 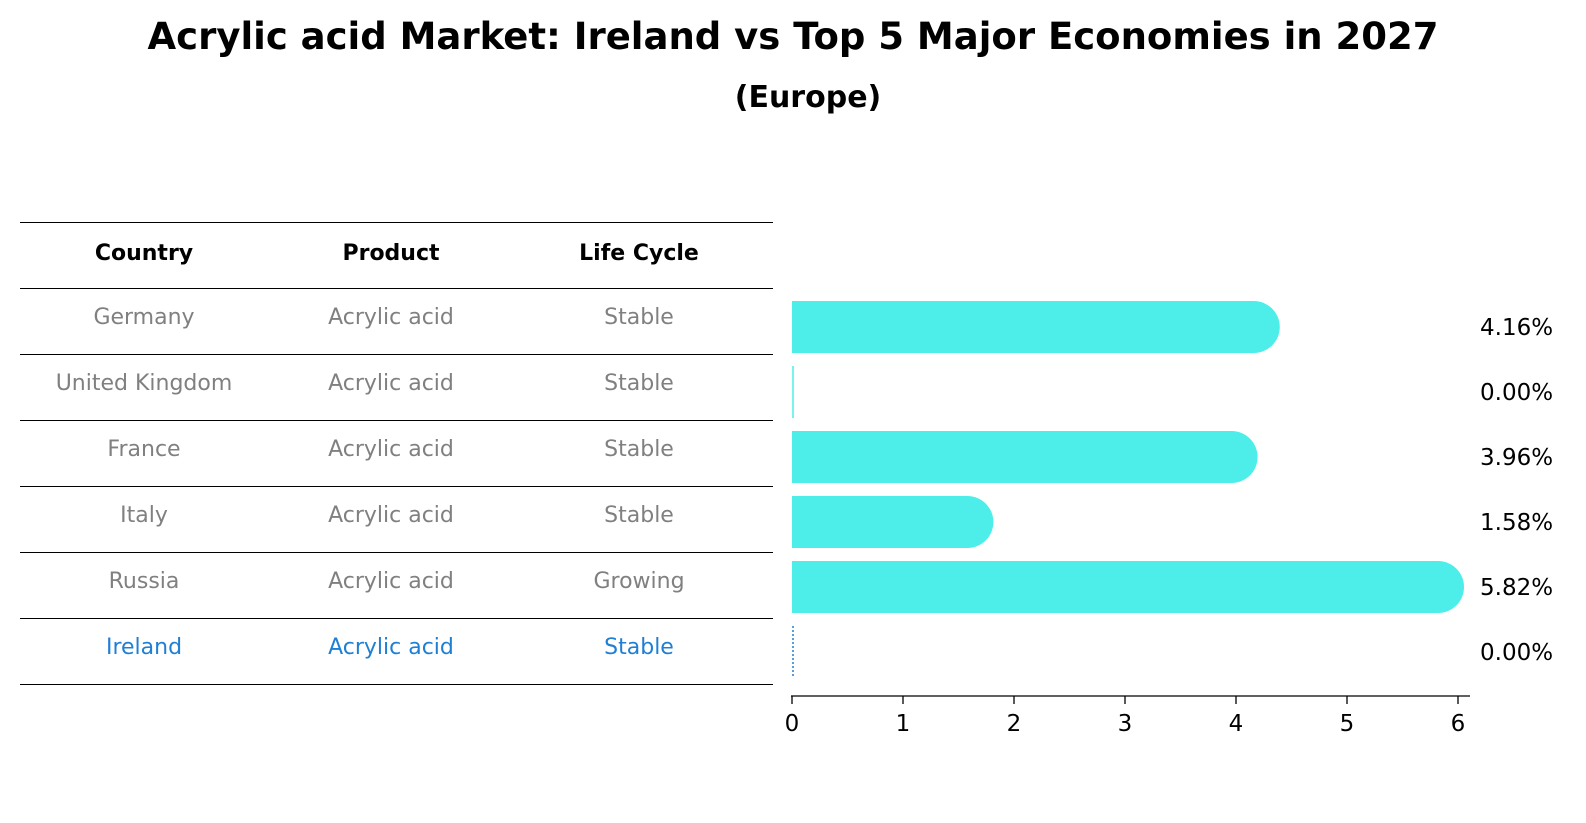 What do you see at coordinates (391, 647) in the screenshot?
I see `table-cell-product-highlight: Acrylic acid` at bounding box center [391, 647].